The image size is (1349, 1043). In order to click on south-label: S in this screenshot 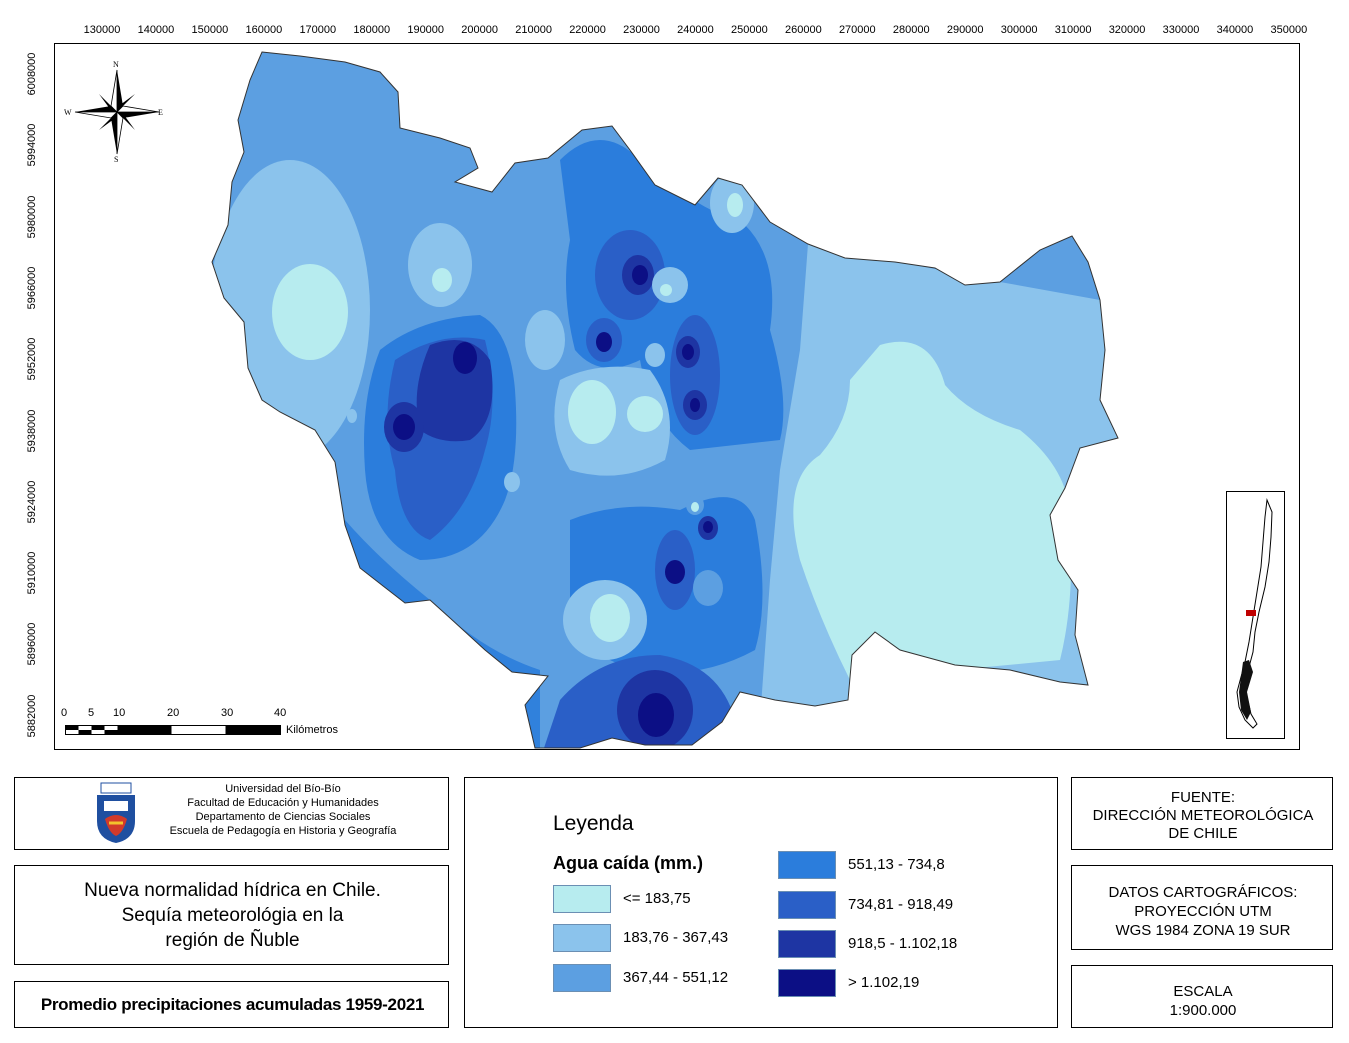, I will do `click(116, 159)`.